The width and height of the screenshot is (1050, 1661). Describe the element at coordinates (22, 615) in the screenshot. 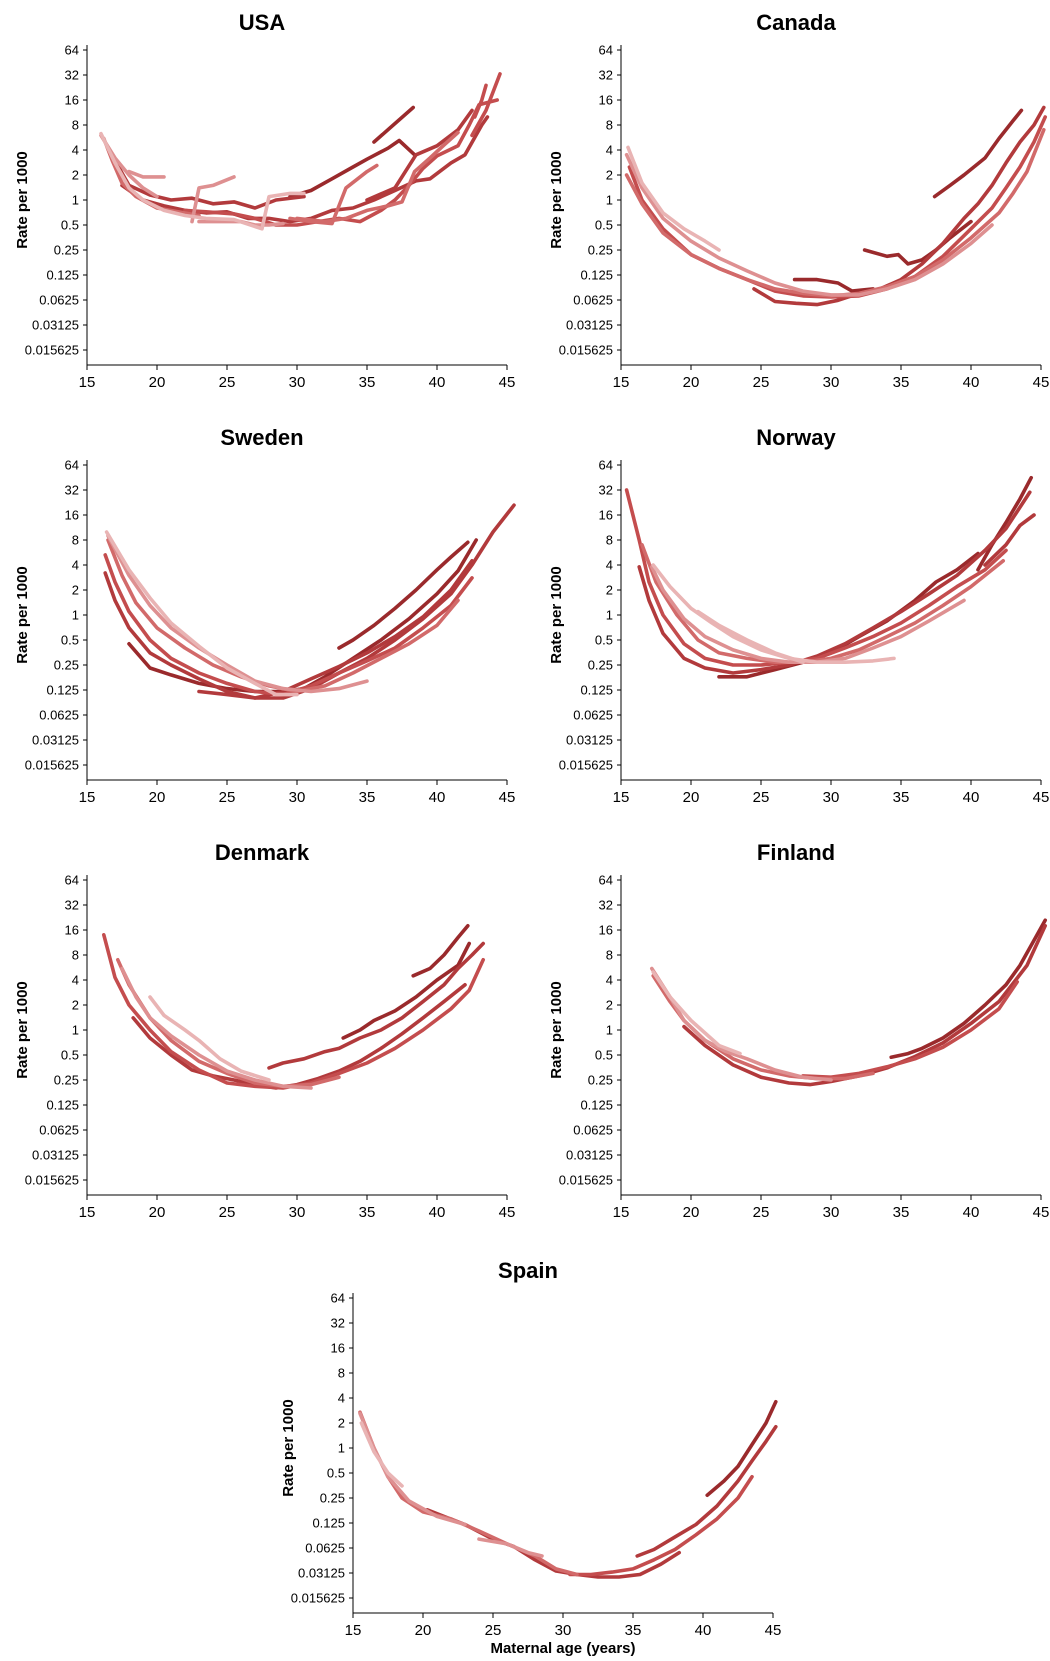

I see `y-axis-label-sweden: Rate per 1000` at that location.